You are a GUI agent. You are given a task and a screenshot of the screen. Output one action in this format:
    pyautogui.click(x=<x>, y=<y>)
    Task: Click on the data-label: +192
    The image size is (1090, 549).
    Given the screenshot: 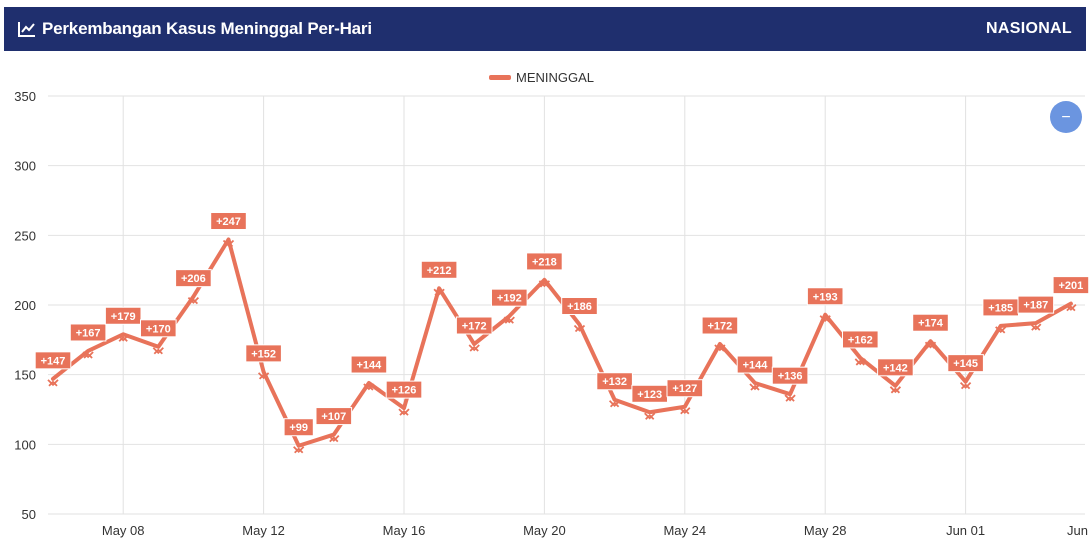 What is the action you would take?
    pyautogui.click(x=509, y=297)
    